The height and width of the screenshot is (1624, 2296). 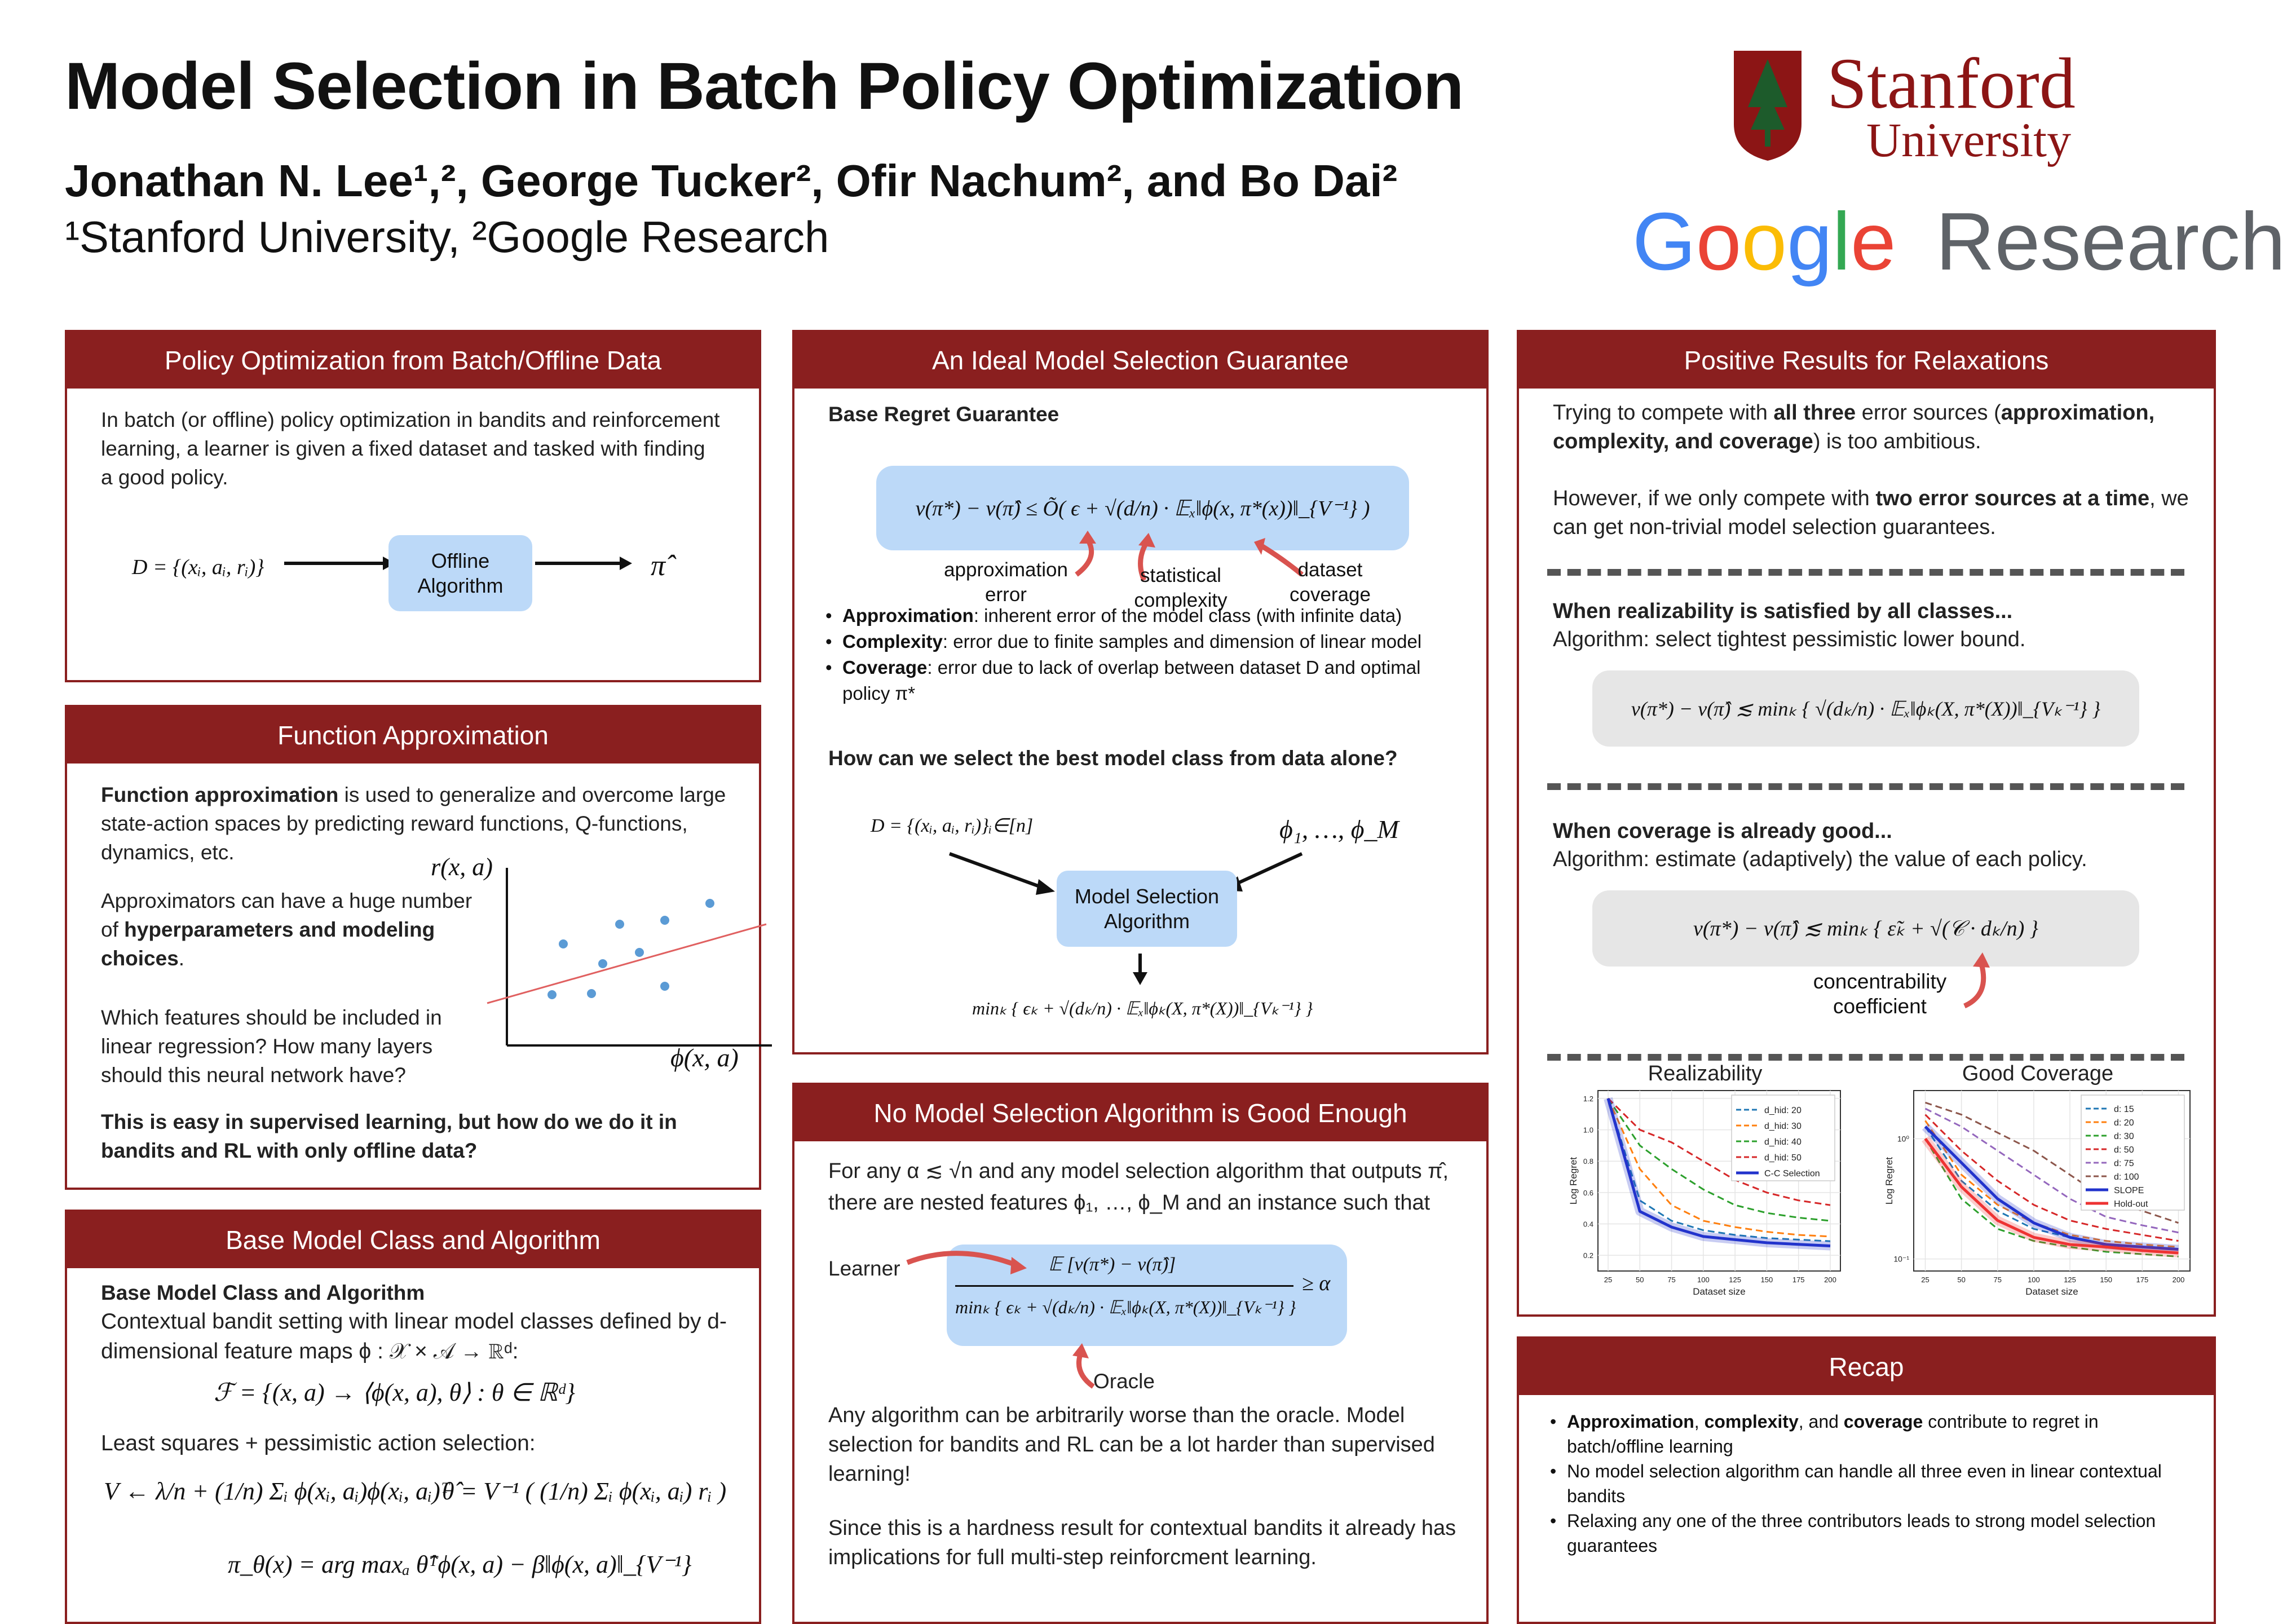 I want to click on ig-subheading: Base Regret Guarantee, so click(x=943, y=415).